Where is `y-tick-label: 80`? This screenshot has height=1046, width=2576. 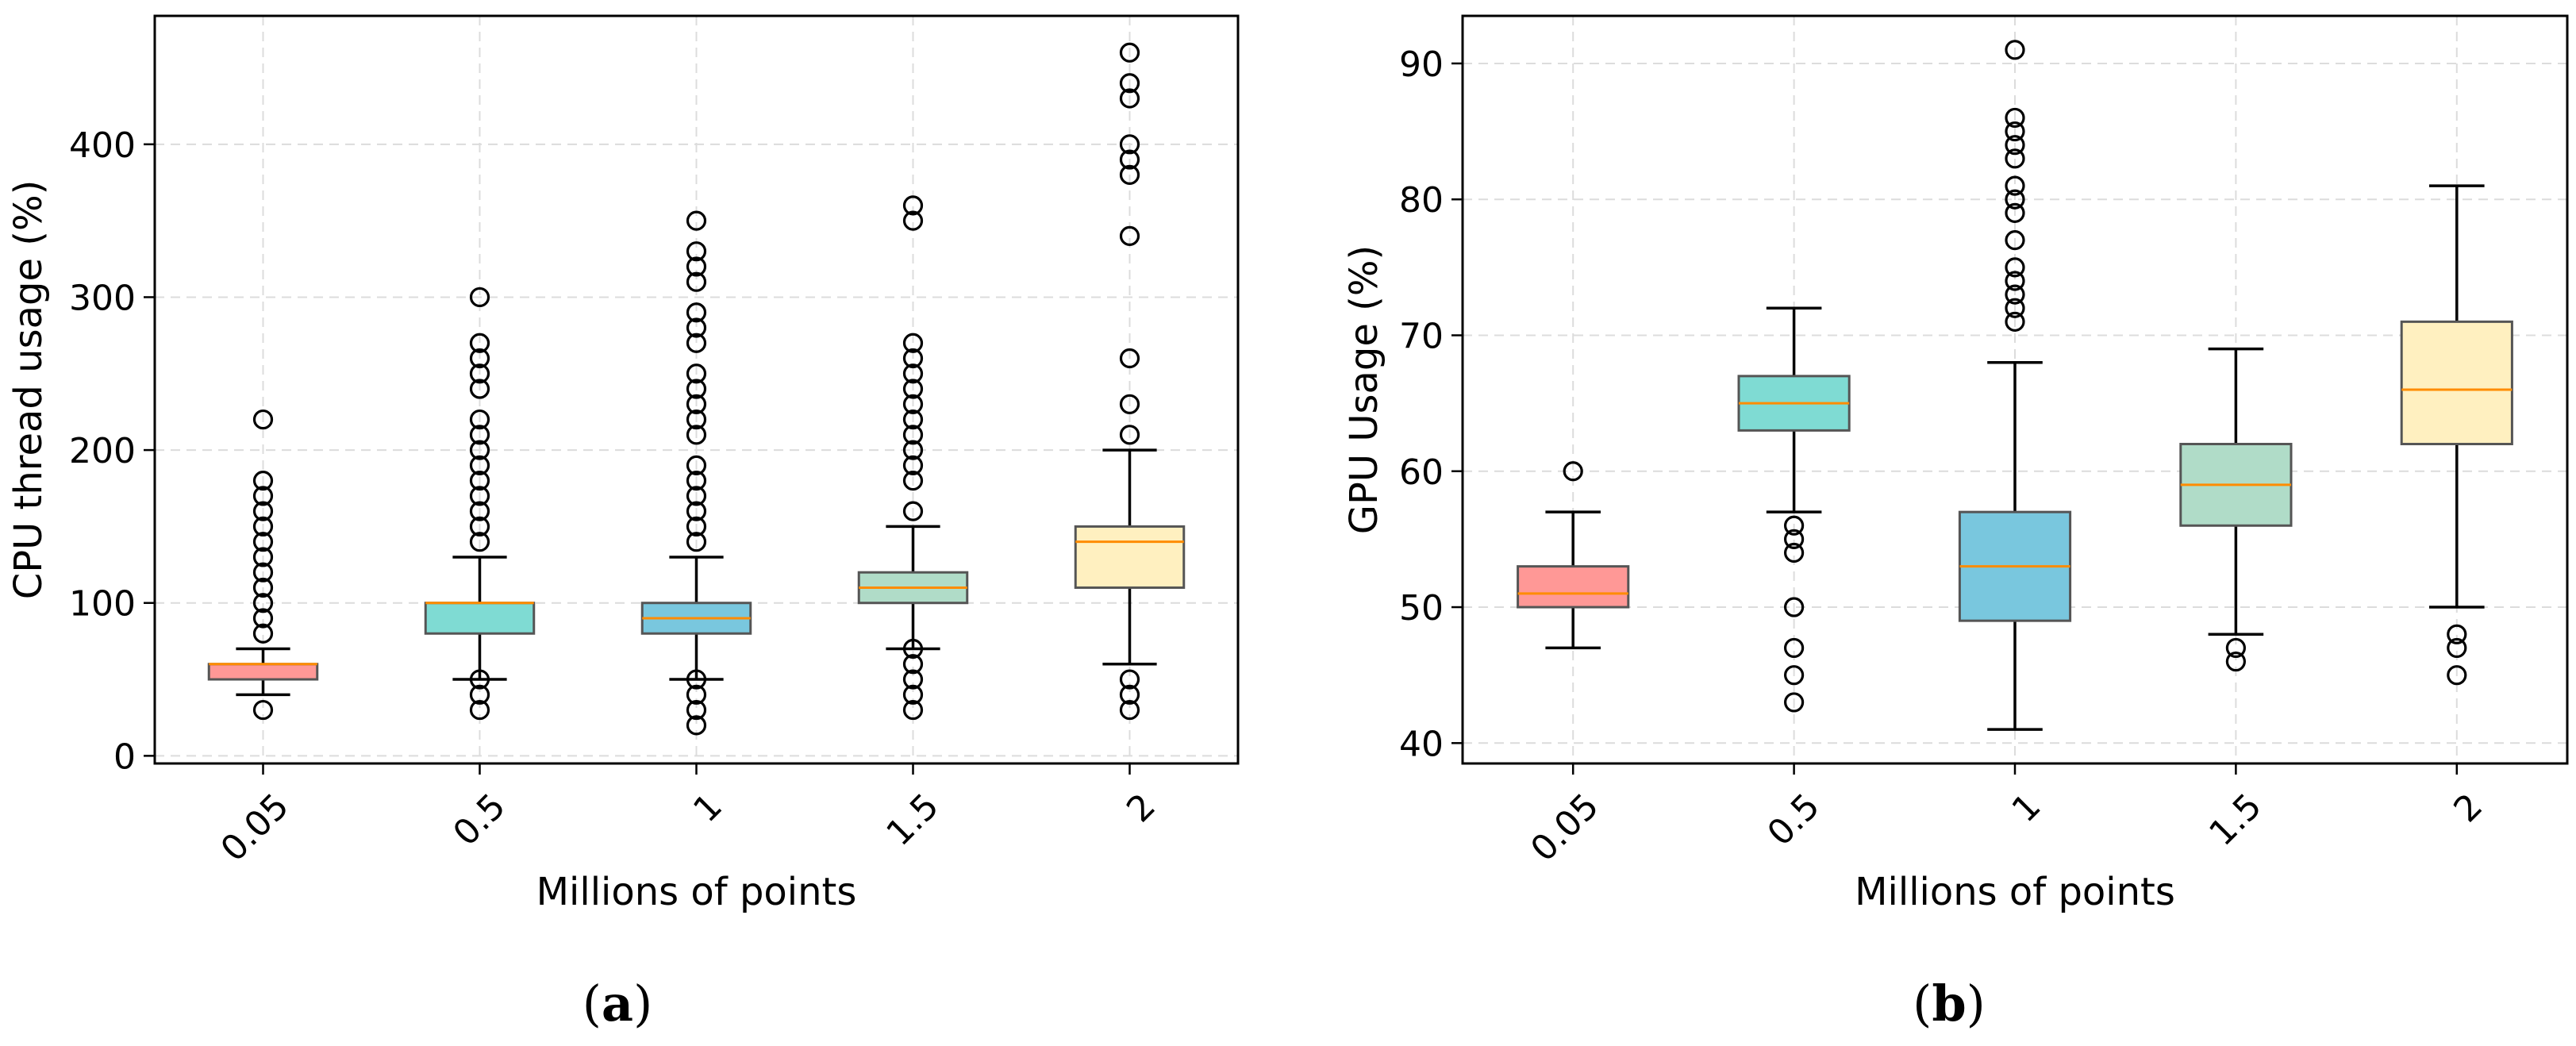
y-tick-label: 80 is located at coordinates (1421, 200).